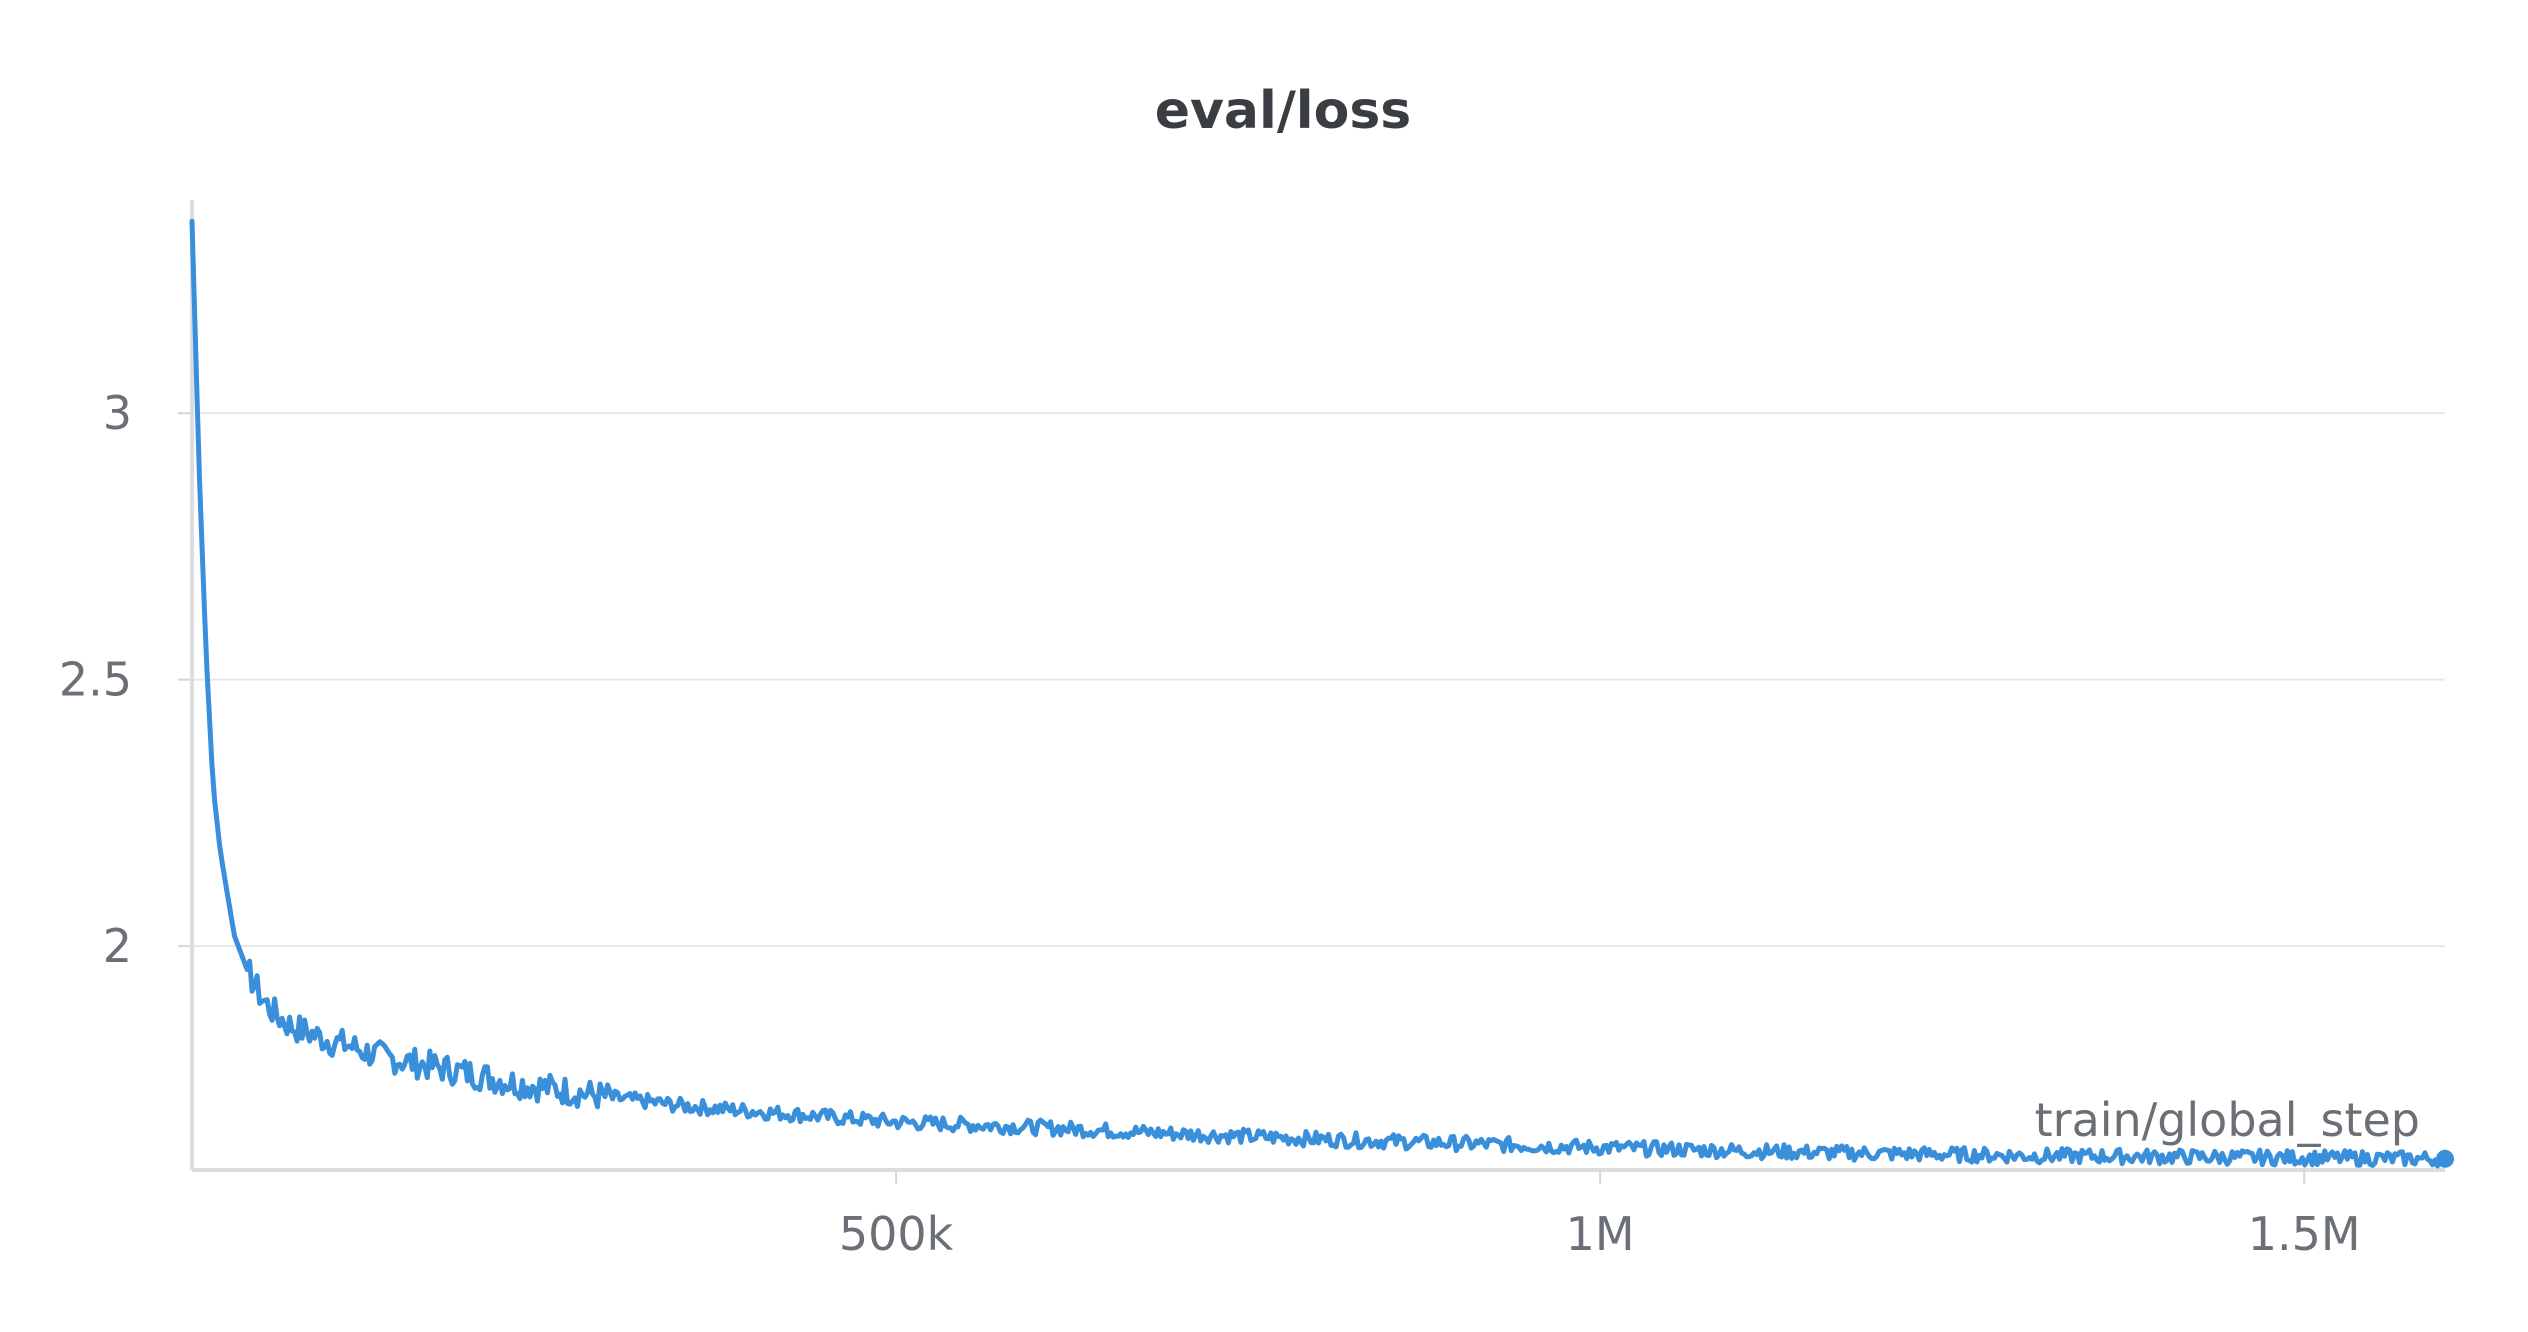  What do you see at coordinates (2304, 1234) in the screenshot?
I see `x-tick-label: 1.5M` at bounding box center [2304, 1234].